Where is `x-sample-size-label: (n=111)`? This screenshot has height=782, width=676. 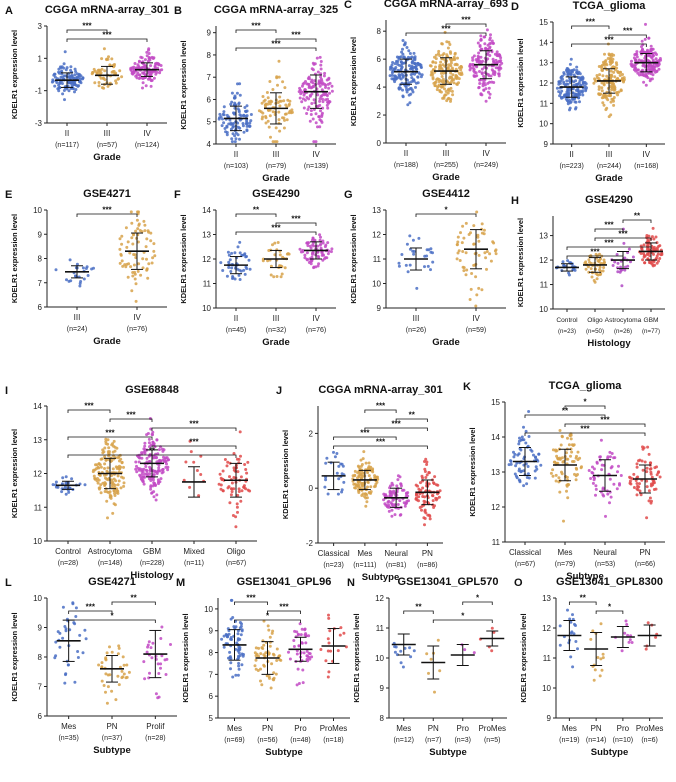 x-sample-size-label: (n=111) is located at coordinates (364, 565).